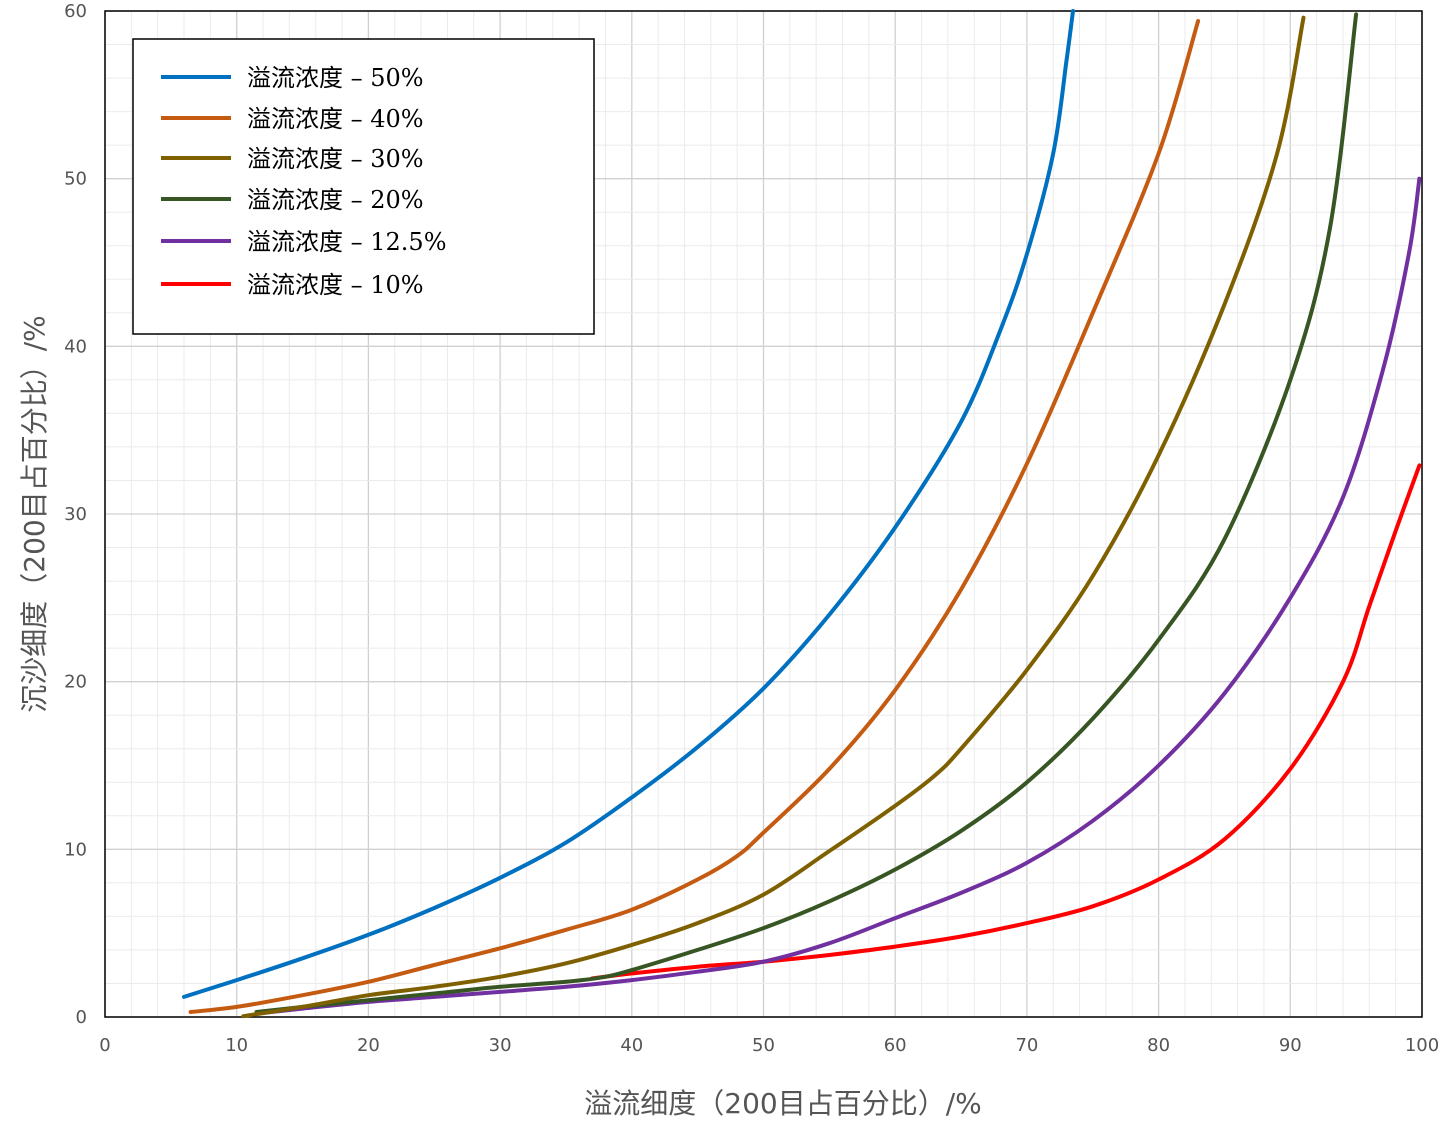 The height and width of the screenshot is (1125, 1446). Describe the element at coordinates (335, 285) in the screenshot. I see `legend-label-6: 溢流浓度 – 10%` at that location.